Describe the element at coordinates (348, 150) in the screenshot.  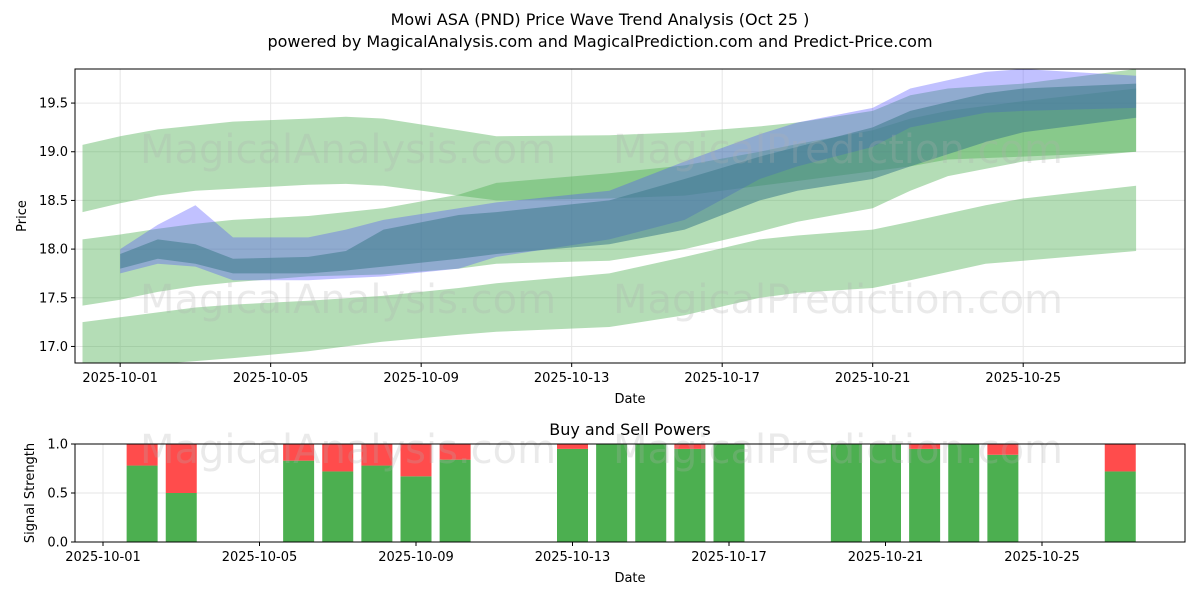
I see `watermark-1: MagicalAnalysis.com` at that location.